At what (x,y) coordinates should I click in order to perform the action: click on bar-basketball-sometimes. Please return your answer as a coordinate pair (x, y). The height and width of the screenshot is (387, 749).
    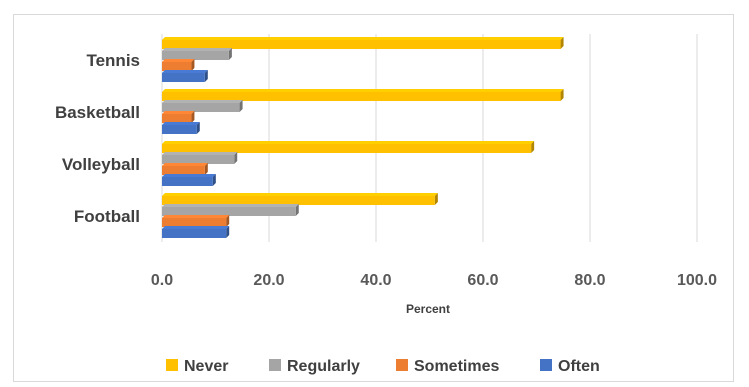
    Looking at the image, I should click on (178, 117).